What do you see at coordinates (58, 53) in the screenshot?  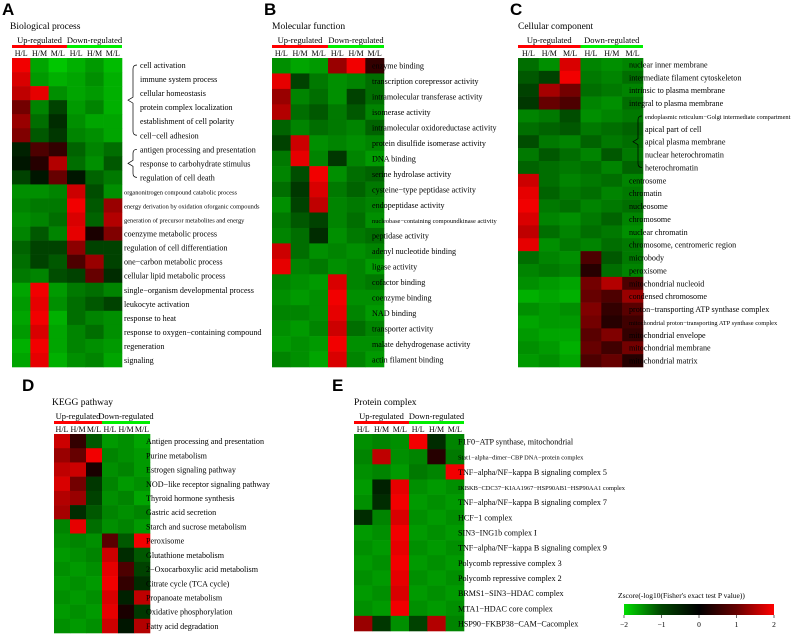 I see `column-label: M/L` at bounding box center [58, 53].